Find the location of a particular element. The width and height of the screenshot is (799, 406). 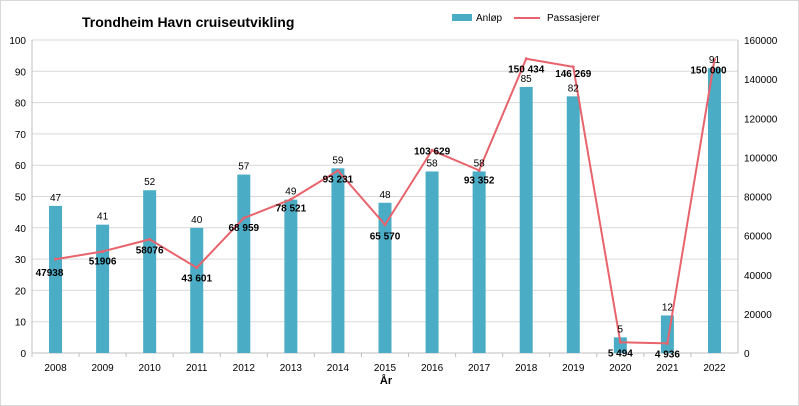

line-point-2019 is located at coordinates (573, 67).